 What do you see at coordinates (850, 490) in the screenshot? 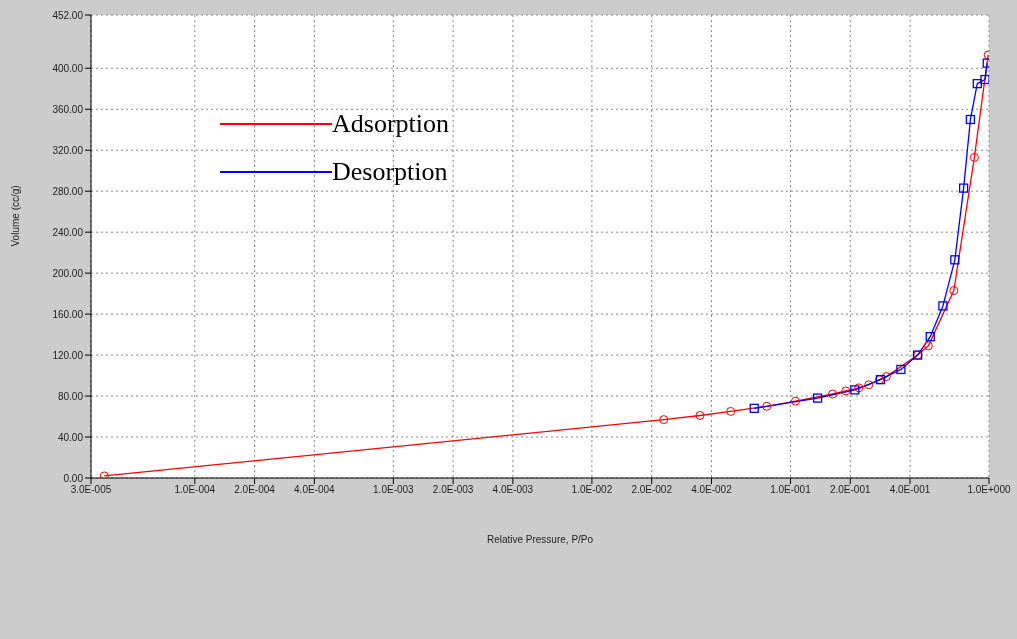
I see `x-tick-label: 2.0E-001` at bounding box center [850, 490].